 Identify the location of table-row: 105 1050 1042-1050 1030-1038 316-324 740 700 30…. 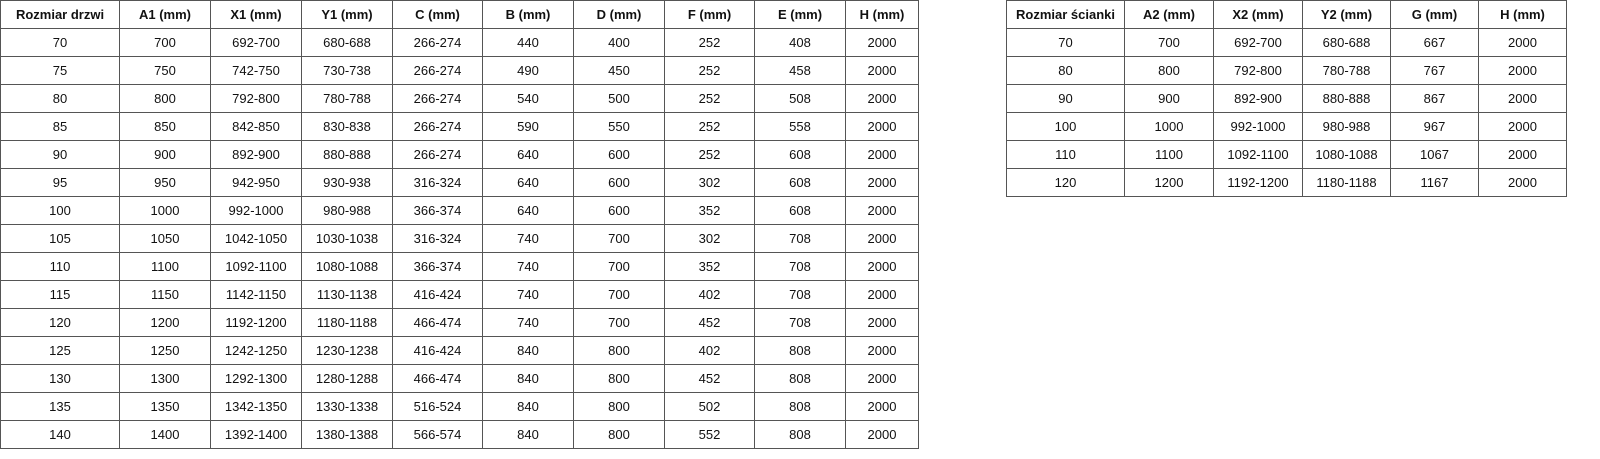
(459, 238).